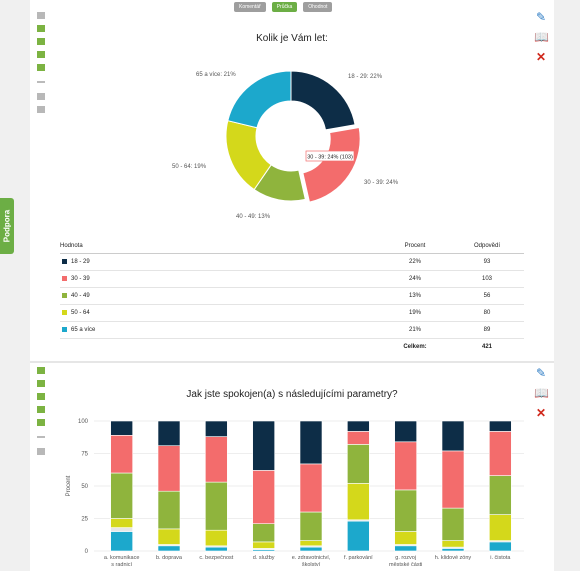 This screenshot has height=571, width=580. I want to click on slice-label: 40 - 49: 13%, so click(253, 217).